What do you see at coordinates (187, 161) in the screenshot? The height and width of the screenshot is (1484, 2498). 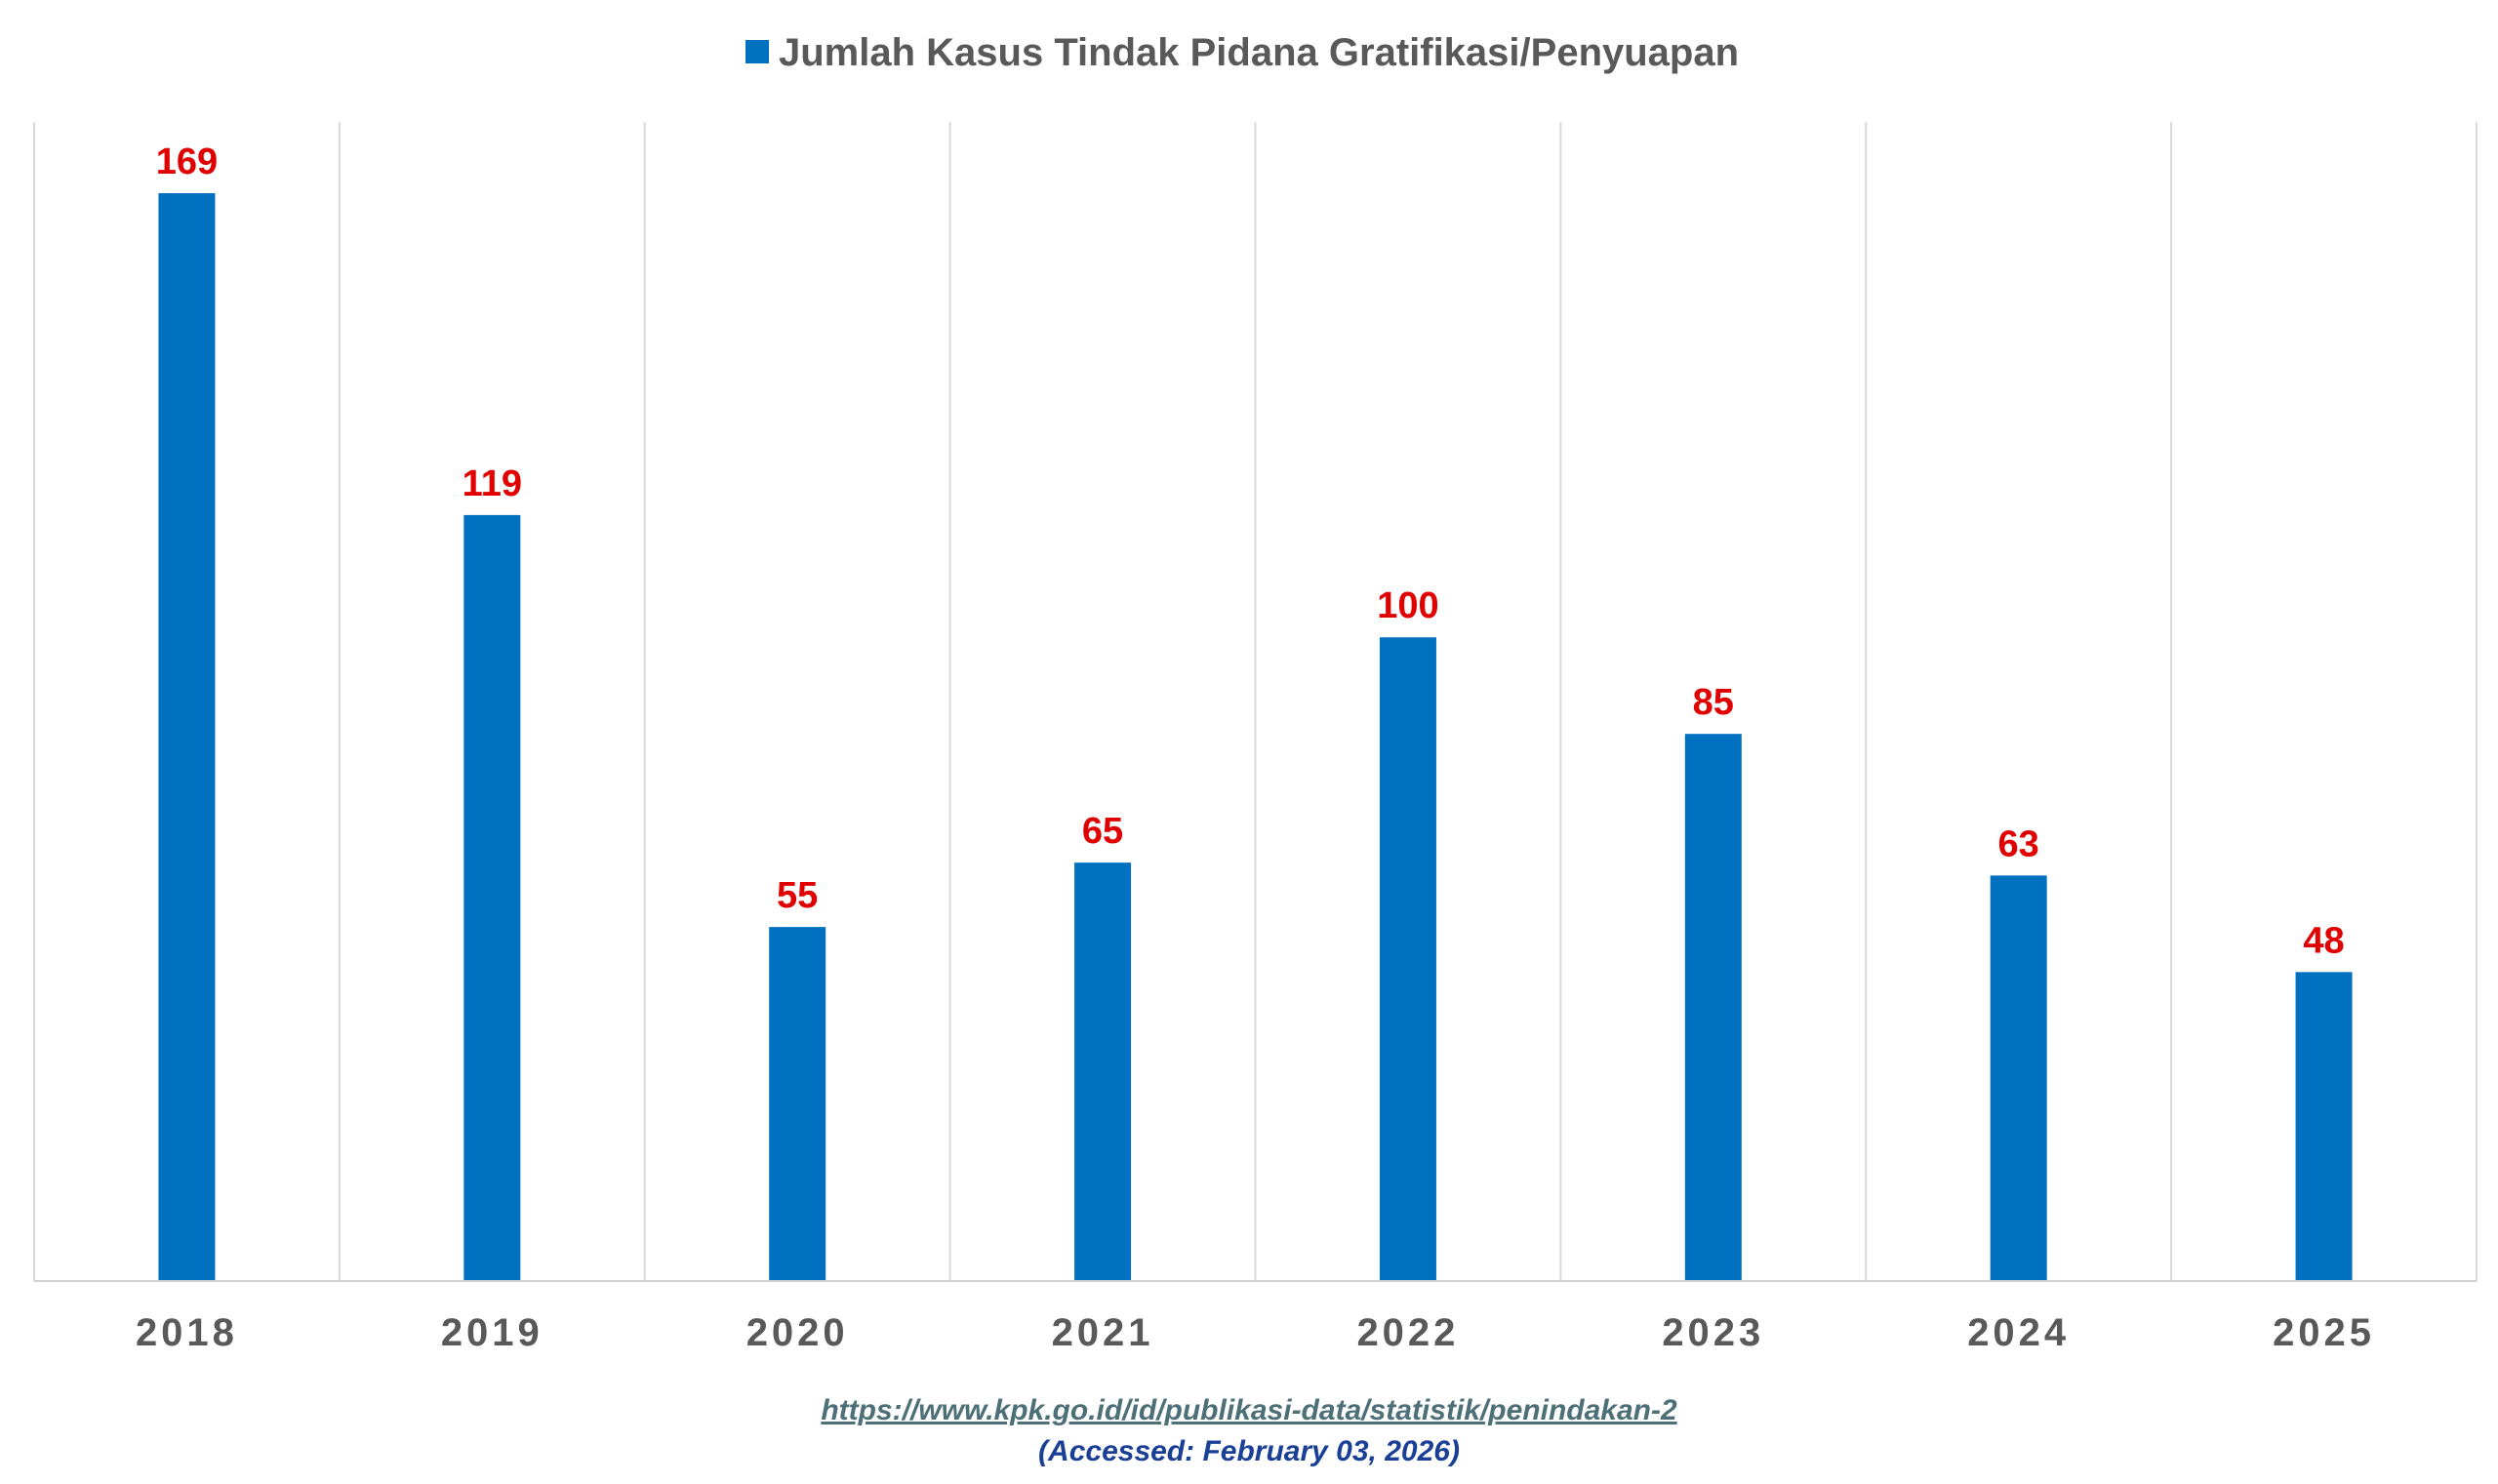 I see `data-label-2018: 169` at bounding box center [187, 161].